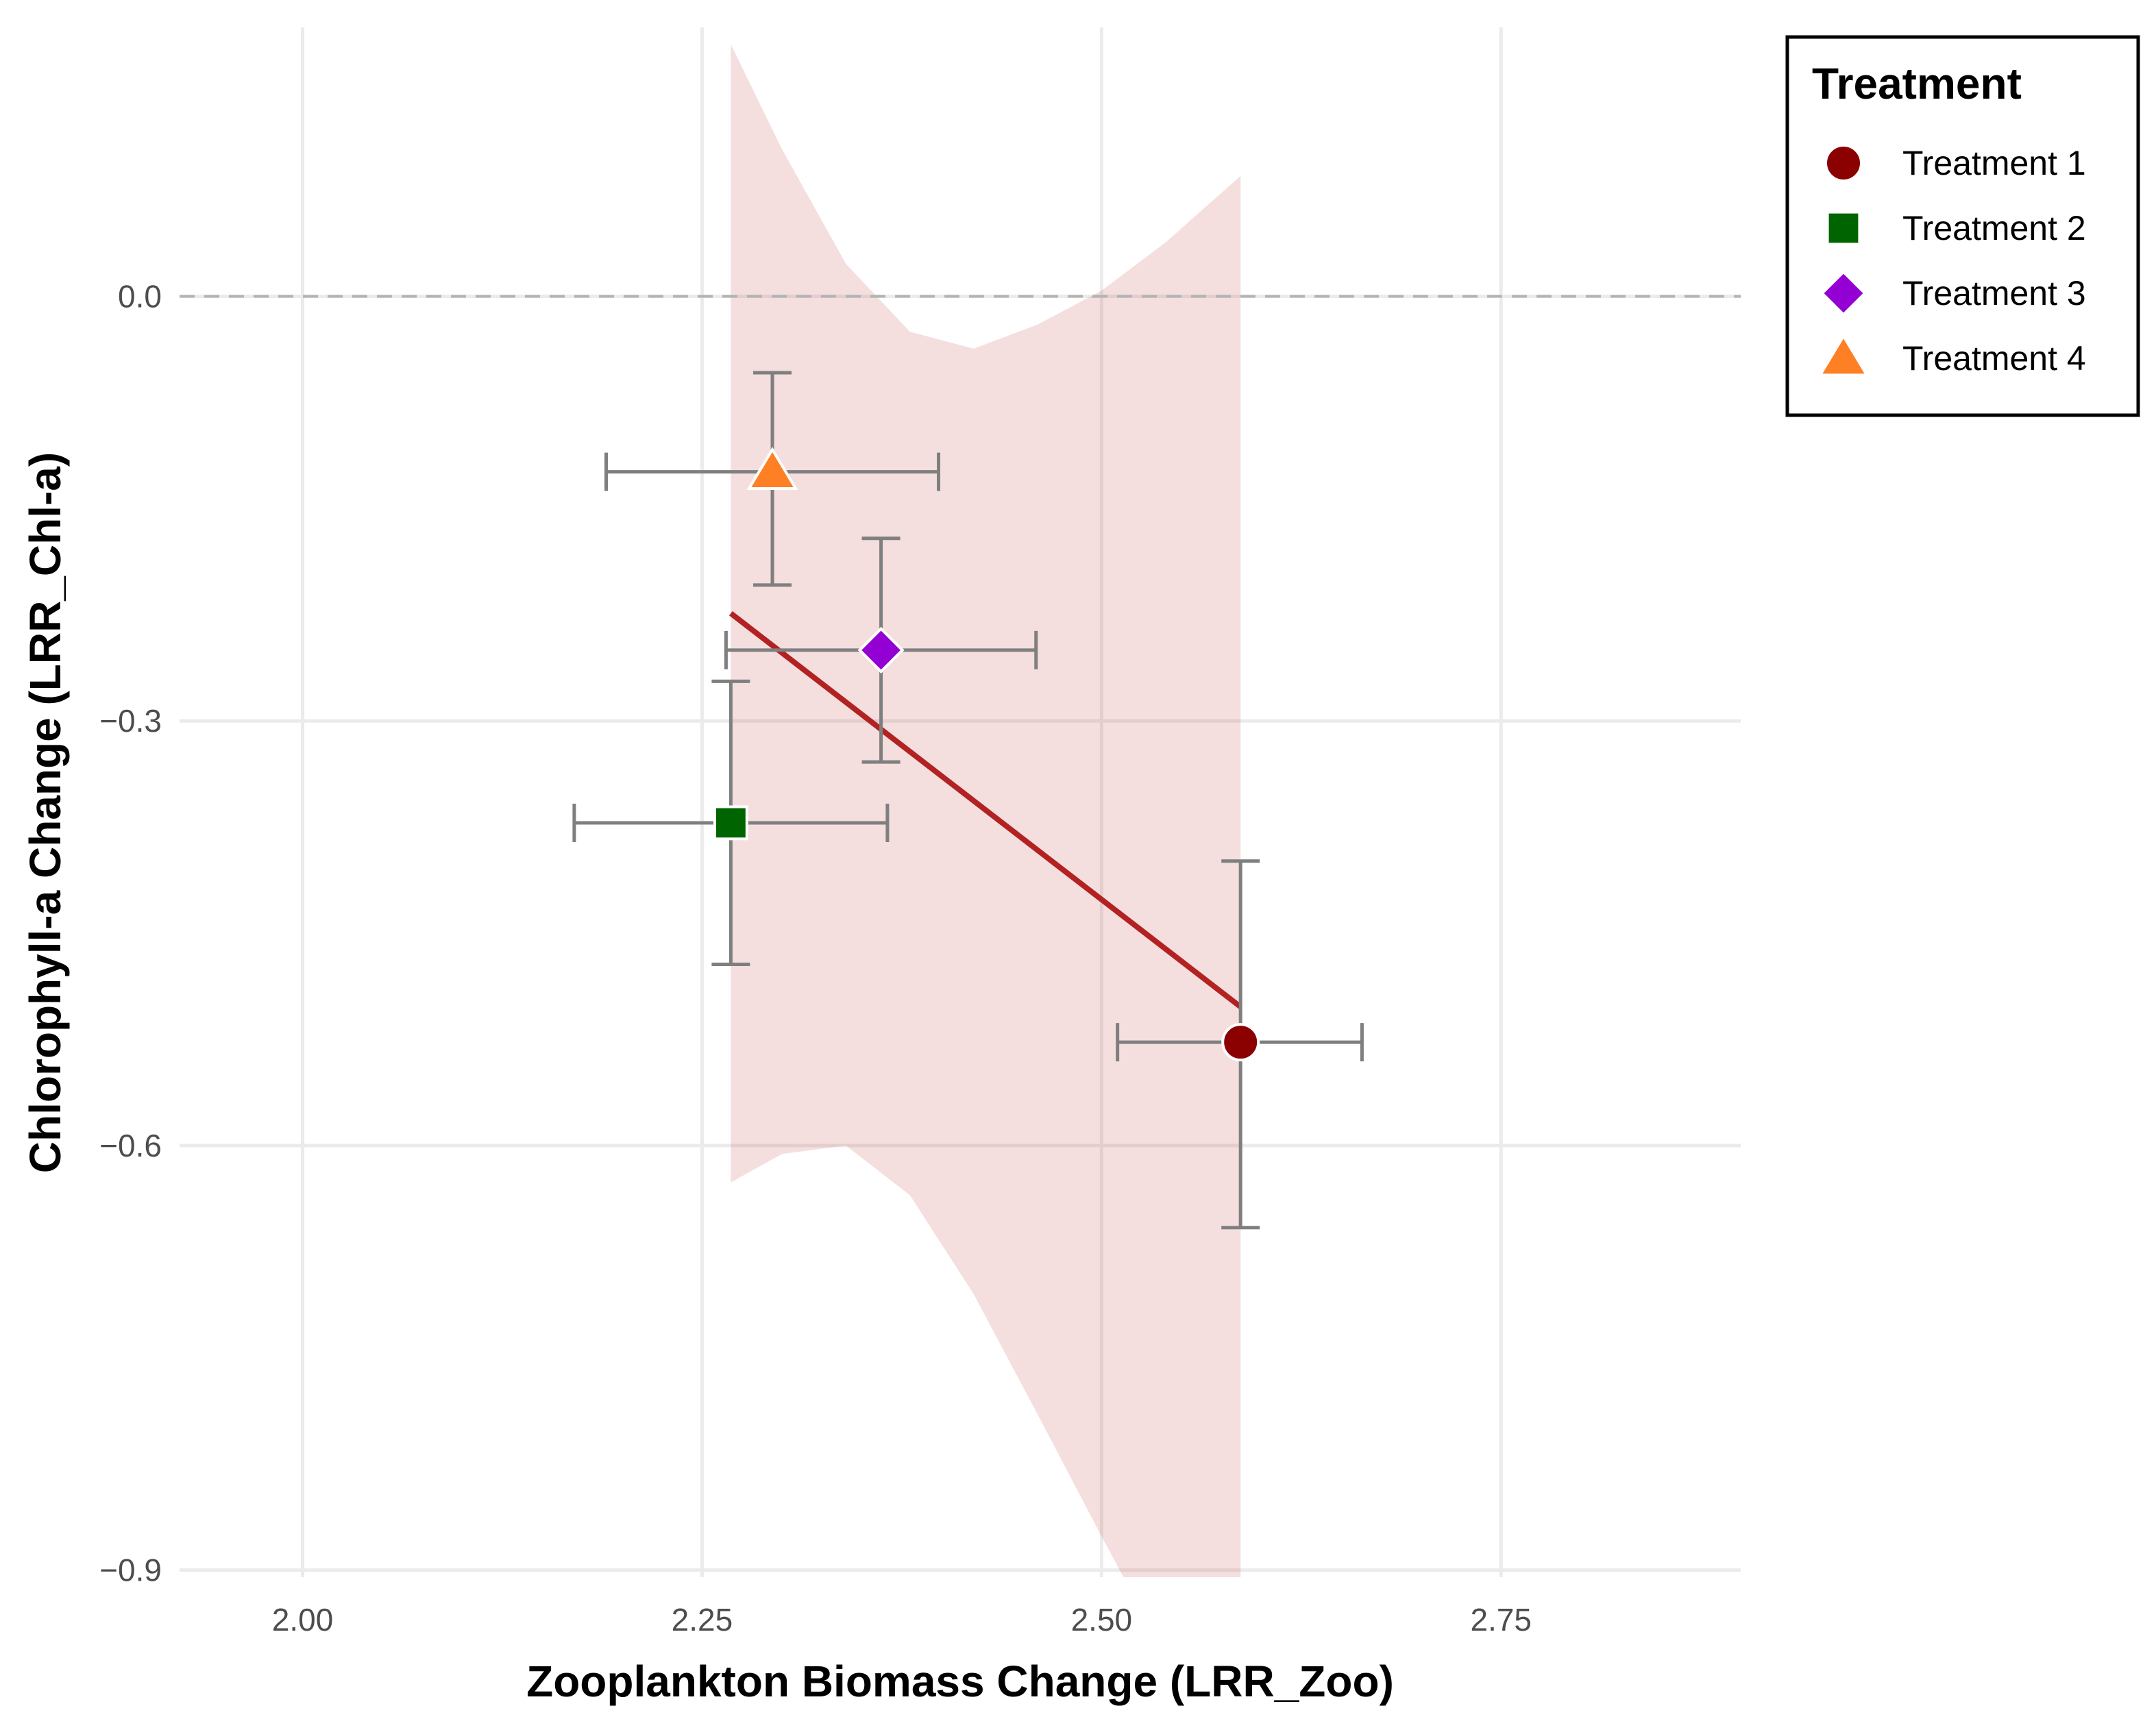 This screenshot has height=1730, width=2156. Describe the element at coordinates (902, 1620) in the screenshot. I see `x-tick-labels: 2.00 2.25 2.50 2.75` at that location.